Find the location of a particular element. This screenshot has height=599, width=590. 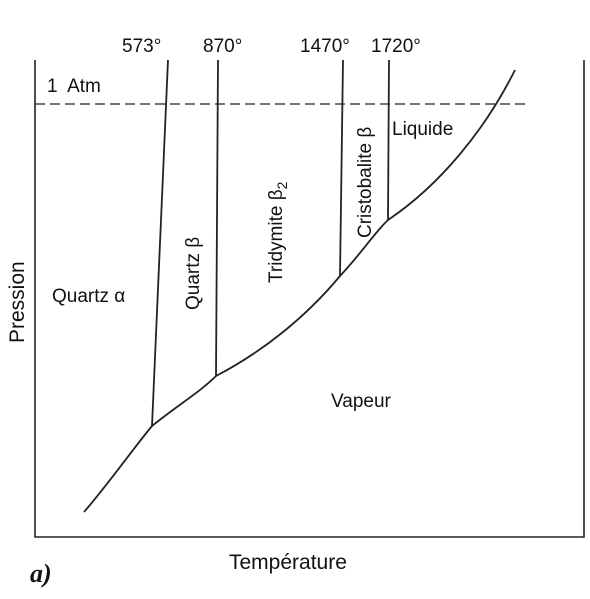

temp-label-573: 573° is located at coordinates (141, 46).